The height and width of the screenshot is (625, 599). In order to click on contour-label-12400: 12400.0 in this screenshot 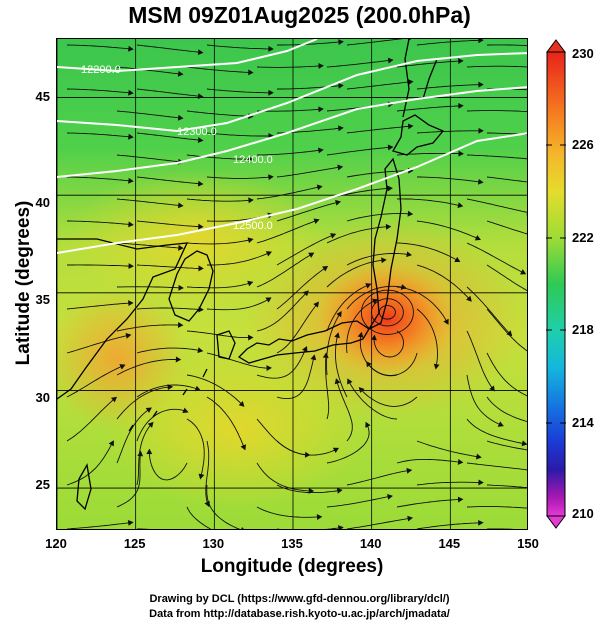, I will do `click(253, 160)`.